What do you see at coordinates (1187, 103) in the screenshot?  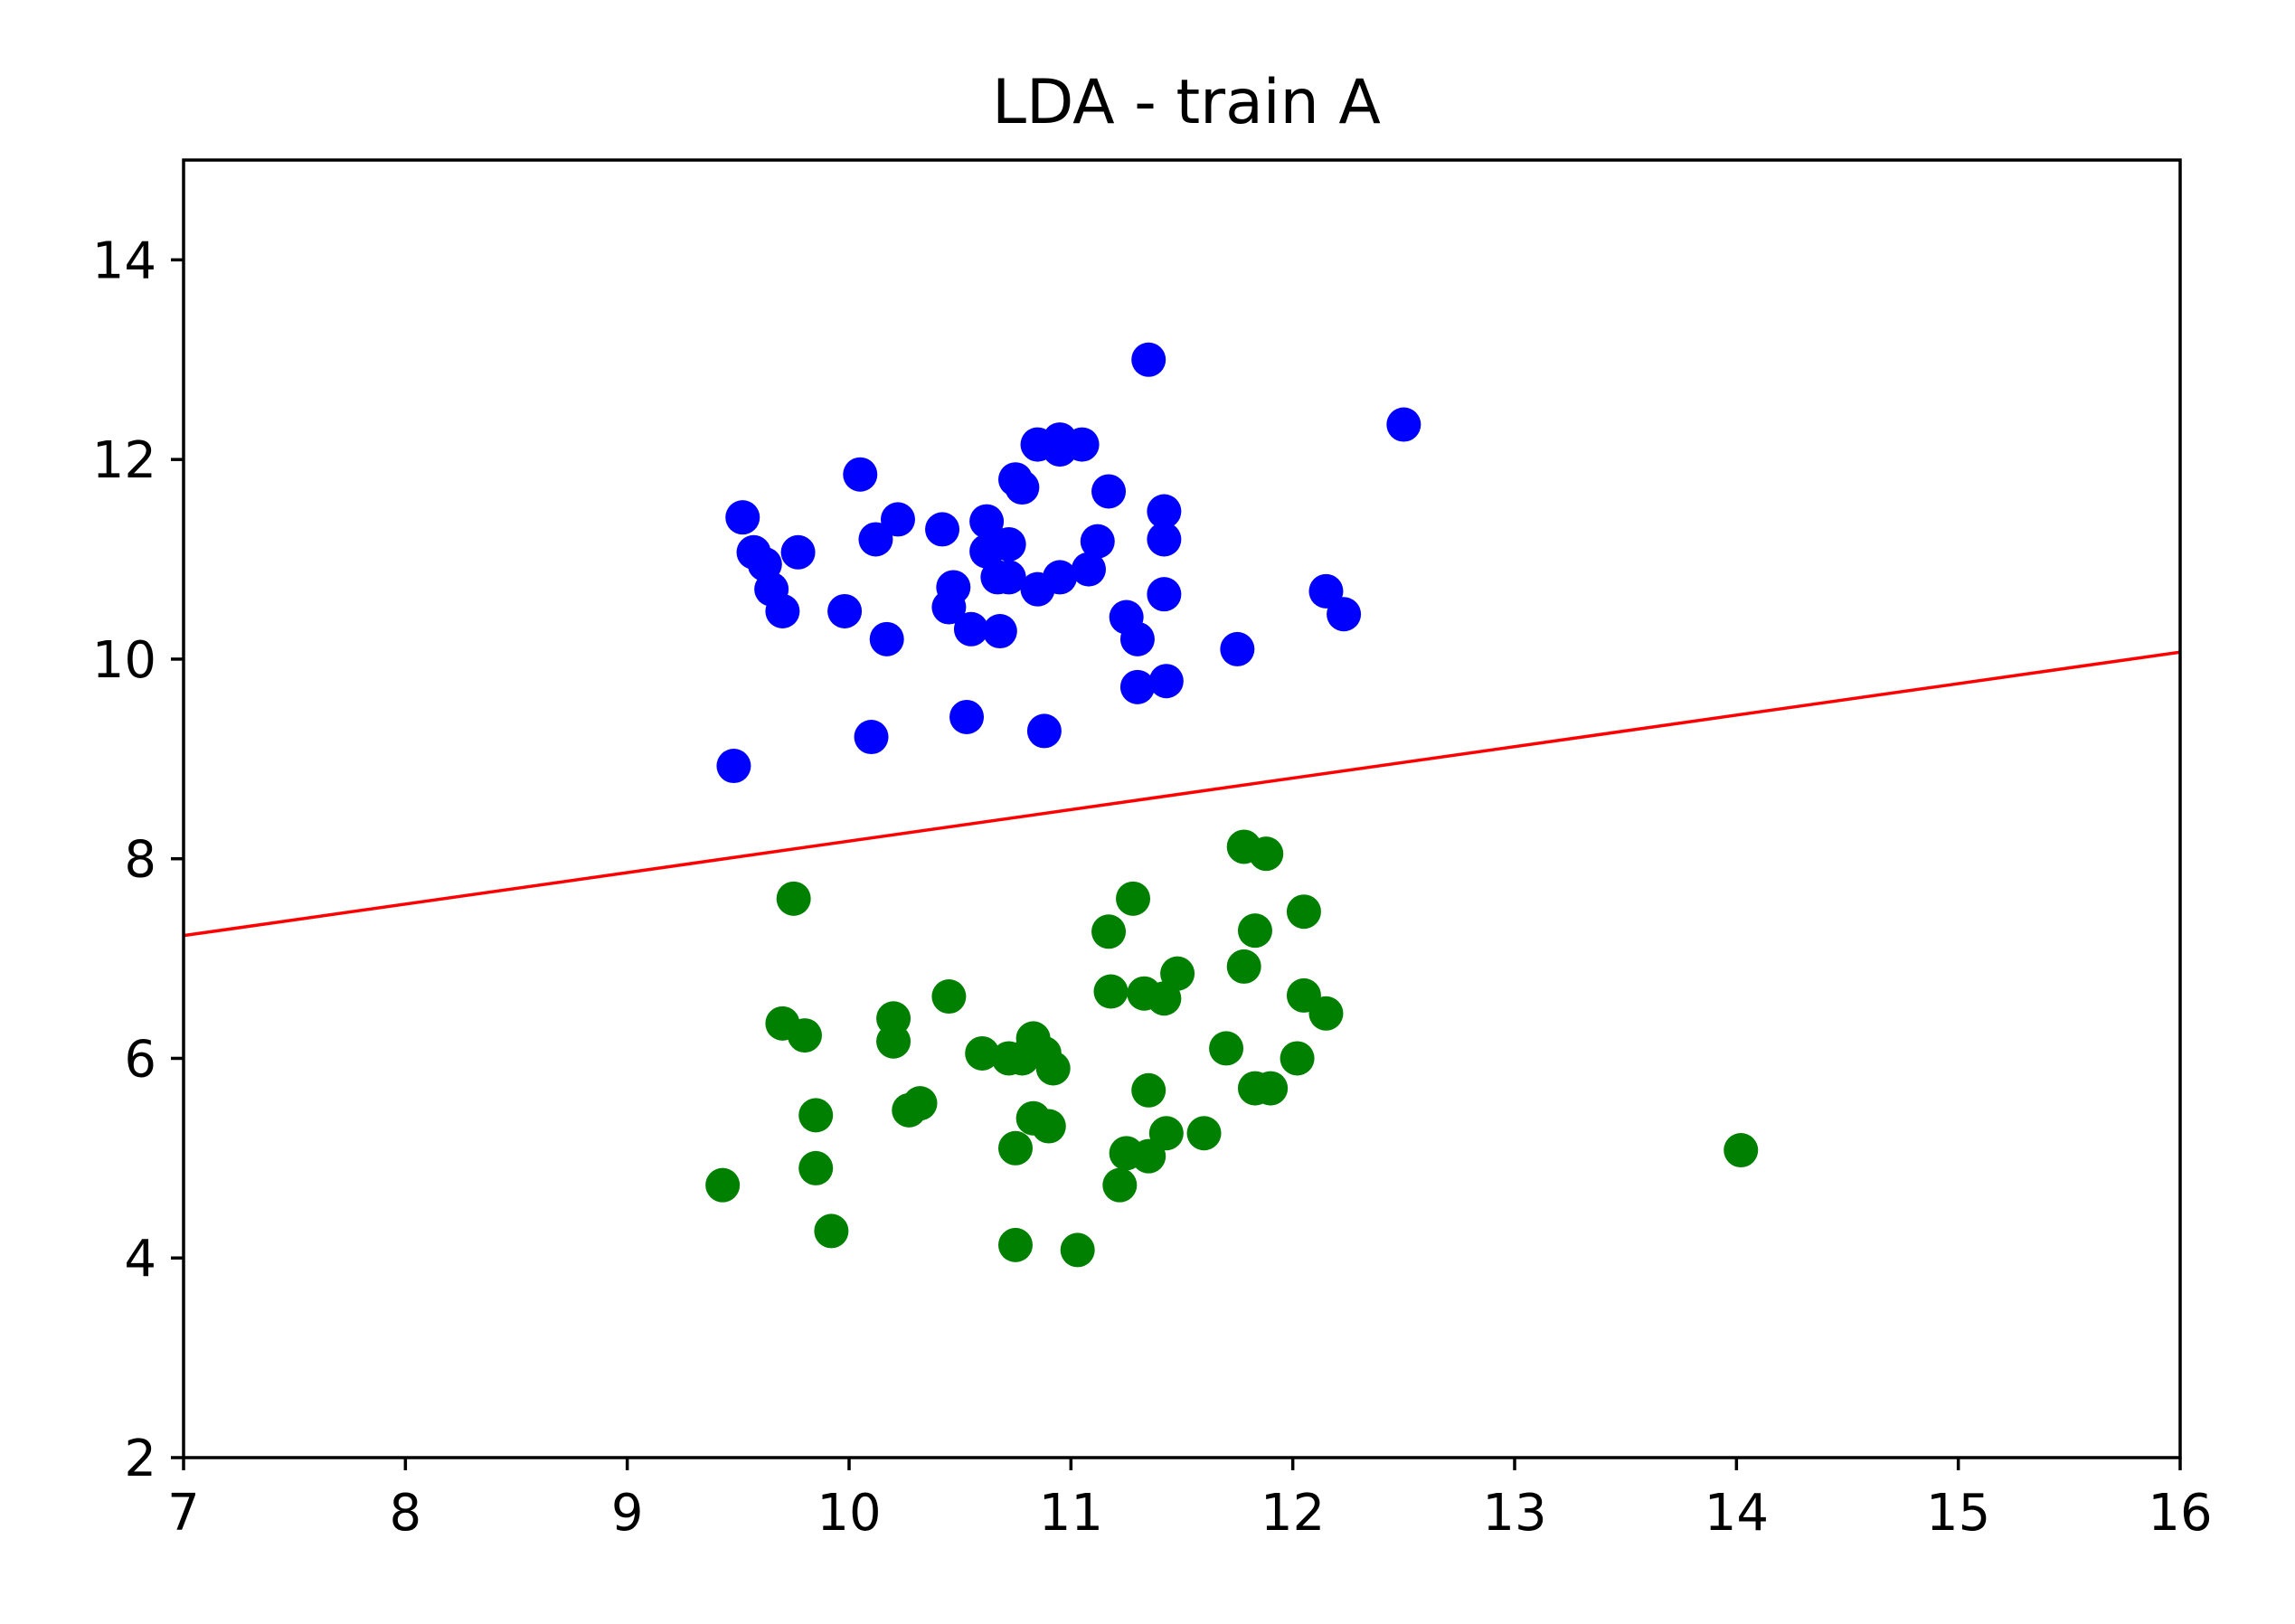 I see `chart-title: LDA - train A` at bounding box center [1187, 103].